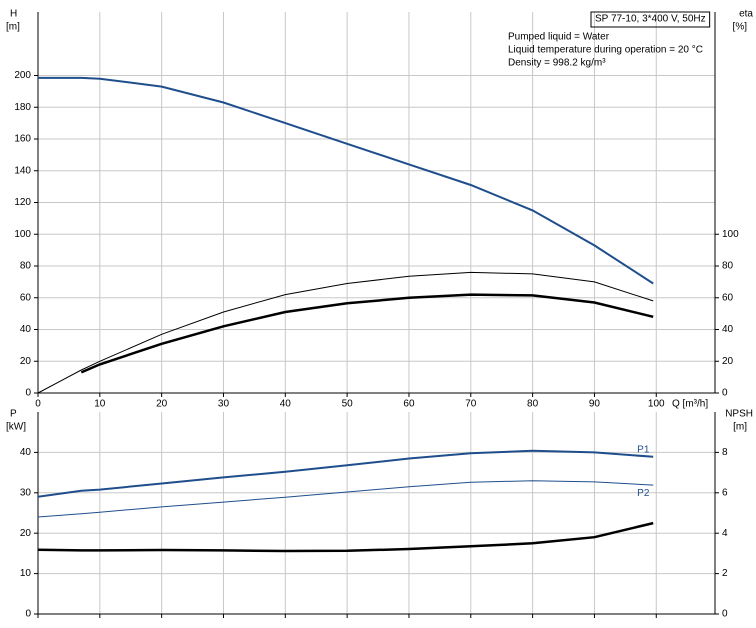 The height and width of the screenshot is (628, 756). What do you see at coordinates (16, 427) in the screenshot?
I see `y-unit: [kW]` at bounding box center [16, 427].